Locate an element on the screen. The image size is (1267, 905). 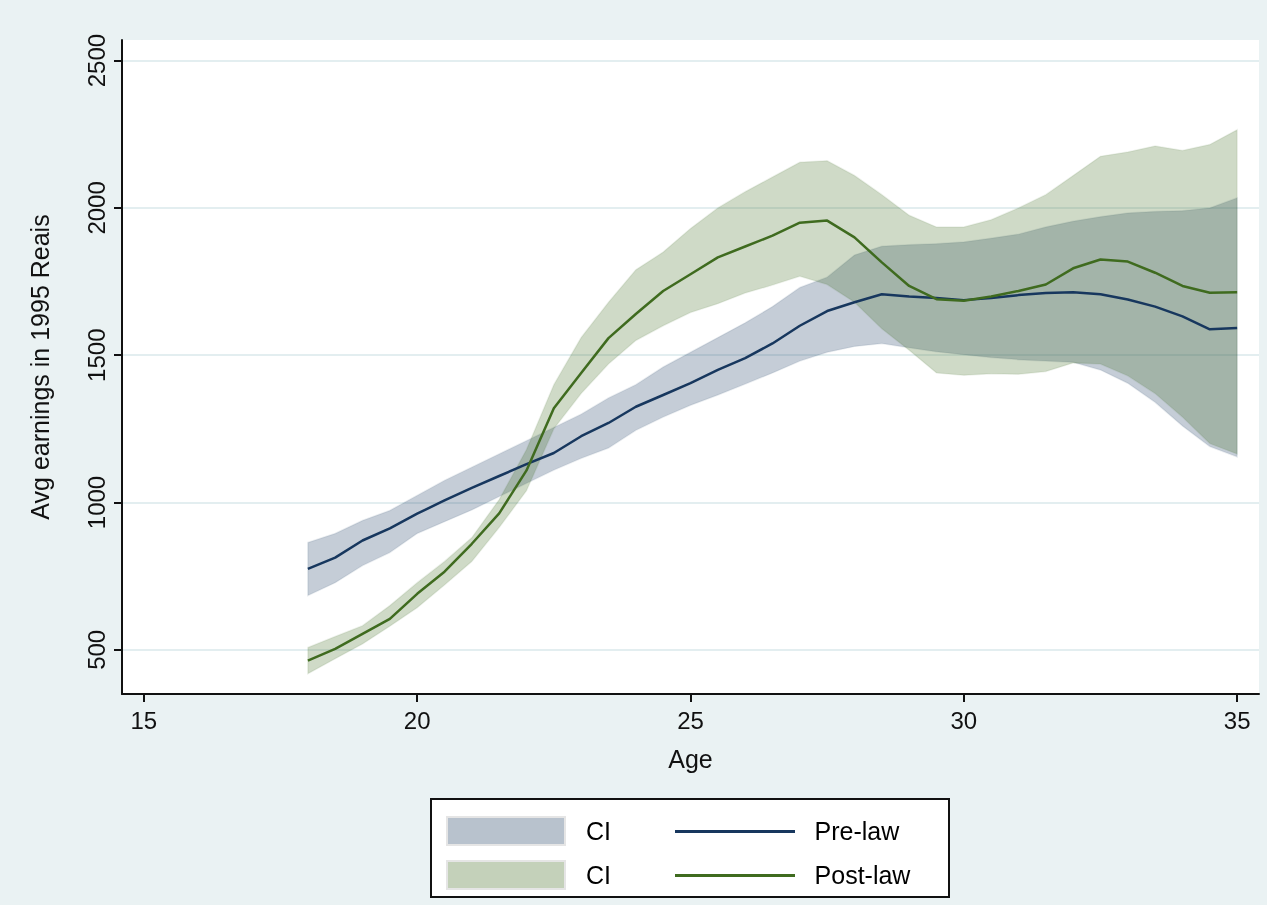
y-tick-label: 1500 is located at coordinates (96, 355).